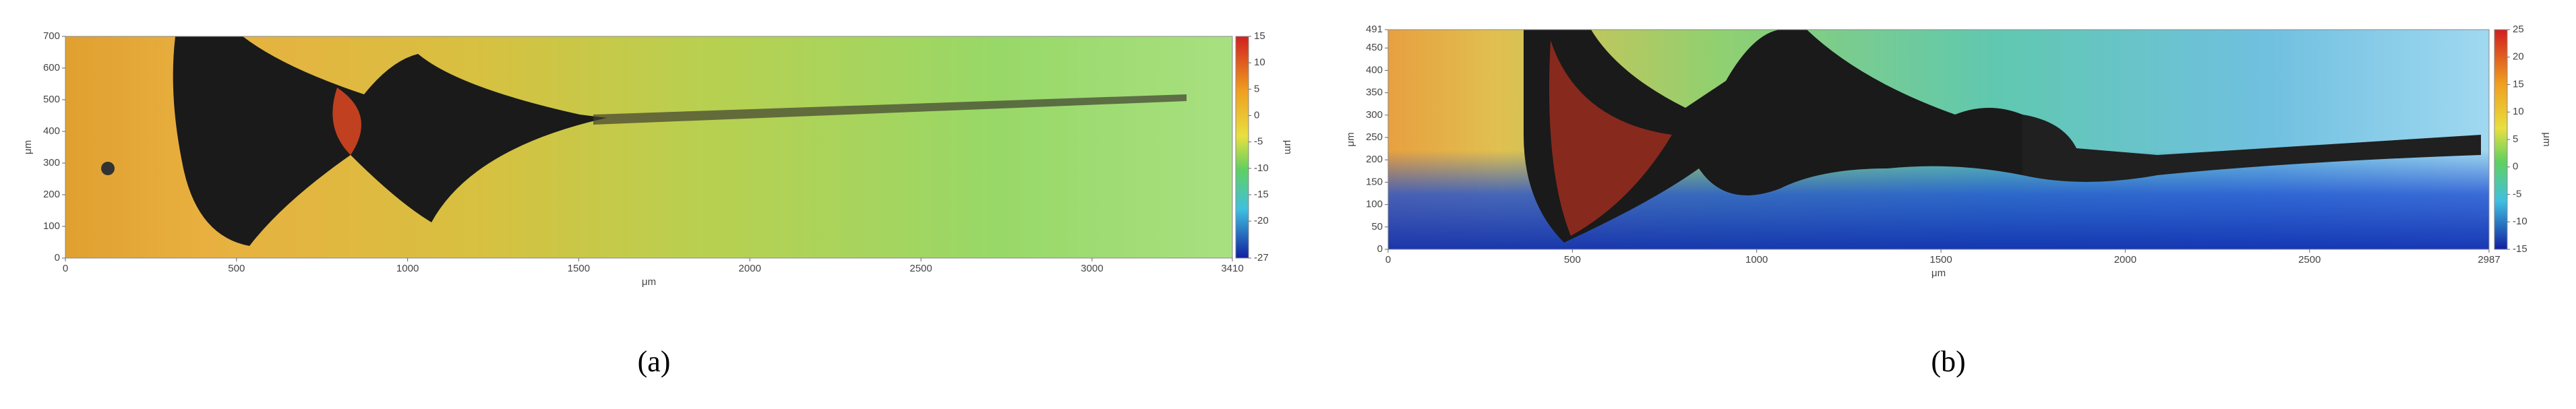 This screenshot has height=409, width=2576. What do you see at coordinates (1232, 268) in the screenshot?
I see `x-tick-label: 3410` at bounding box center [1232, 268].